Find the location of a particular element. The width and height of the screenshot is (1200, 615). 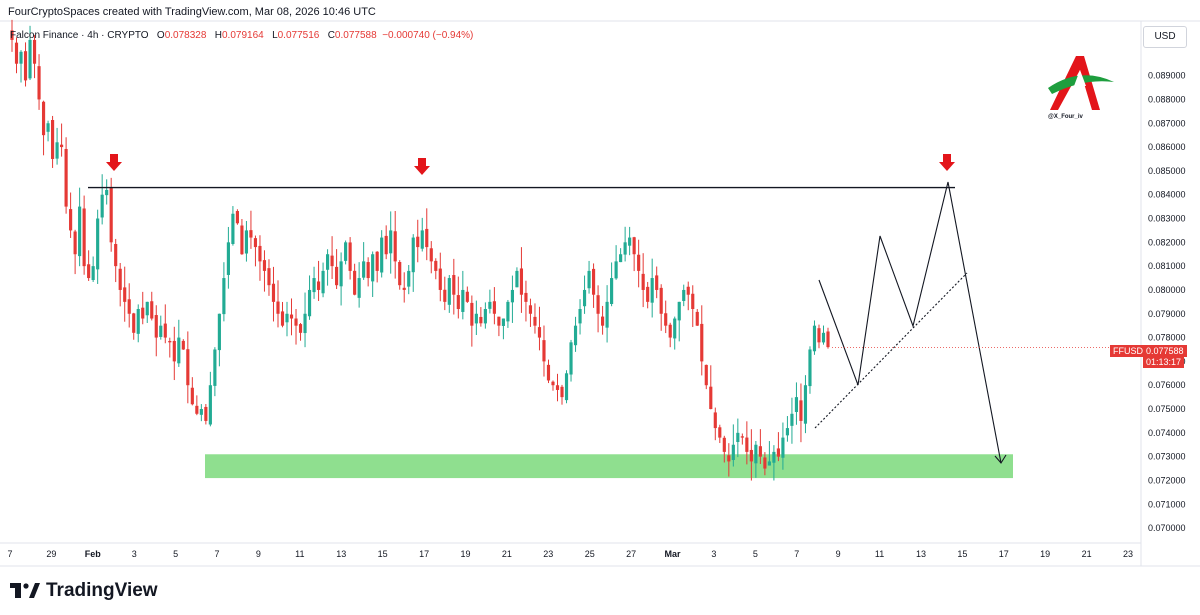

y-tick-label: 0.089000 is located at coordinates (1167, 76).